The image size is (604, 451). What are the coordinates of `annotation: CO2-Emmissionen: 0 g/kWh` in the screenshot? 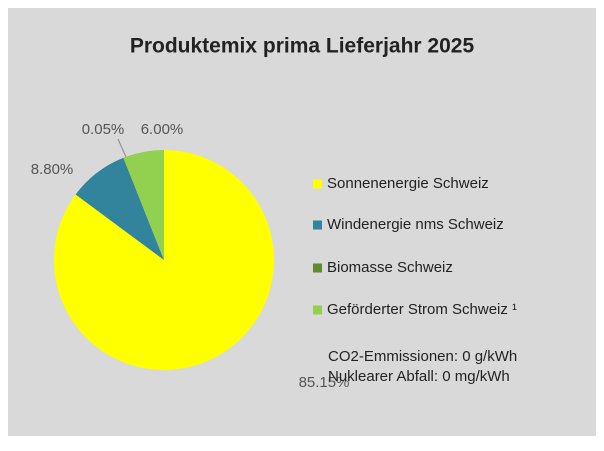 It's located at (422, 356).